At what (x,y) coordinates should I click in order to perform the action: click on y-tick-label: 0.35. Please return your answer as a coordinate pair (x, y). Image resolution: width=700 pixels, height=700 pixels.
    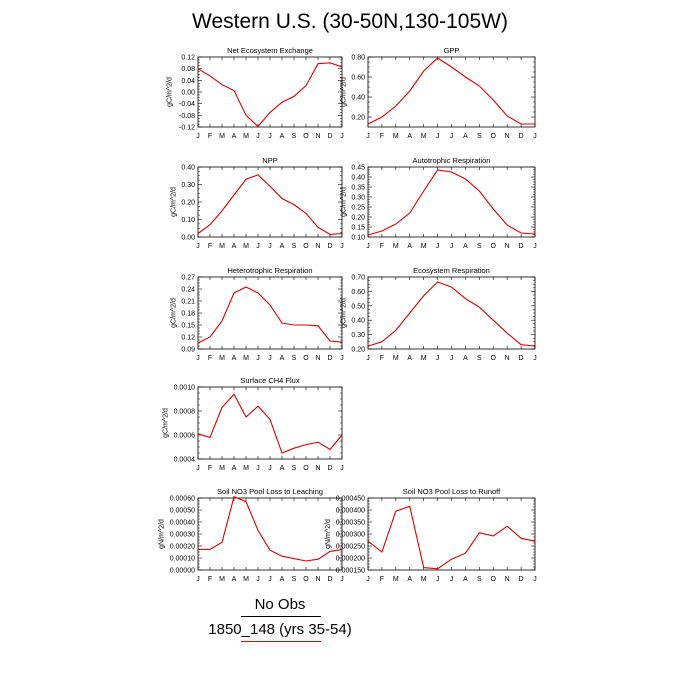
    Looking at the image, I should click on (358, 188).